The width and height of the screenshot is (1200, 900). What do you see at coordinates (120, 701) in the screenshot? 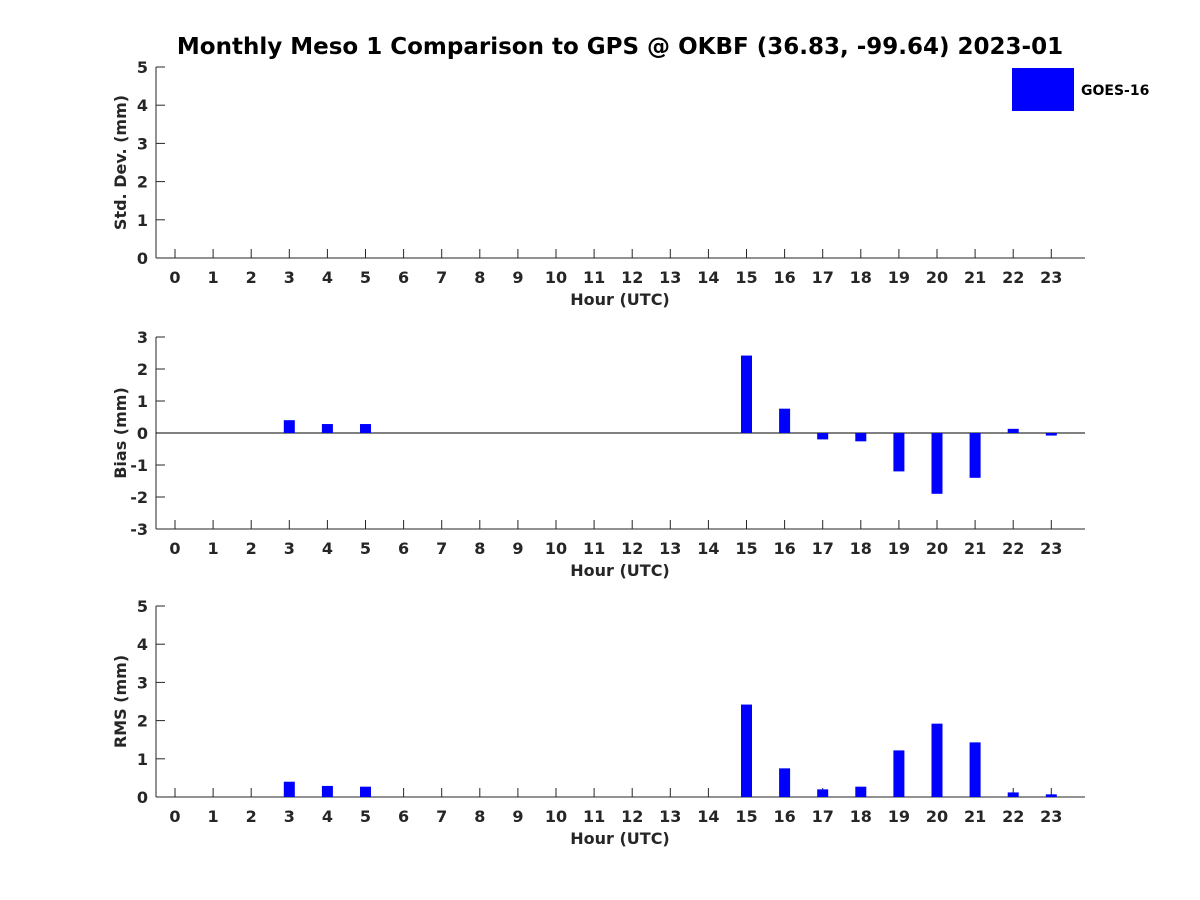
I see `y-axis-label: RMS (mm)` at bounding box center [120, 701].